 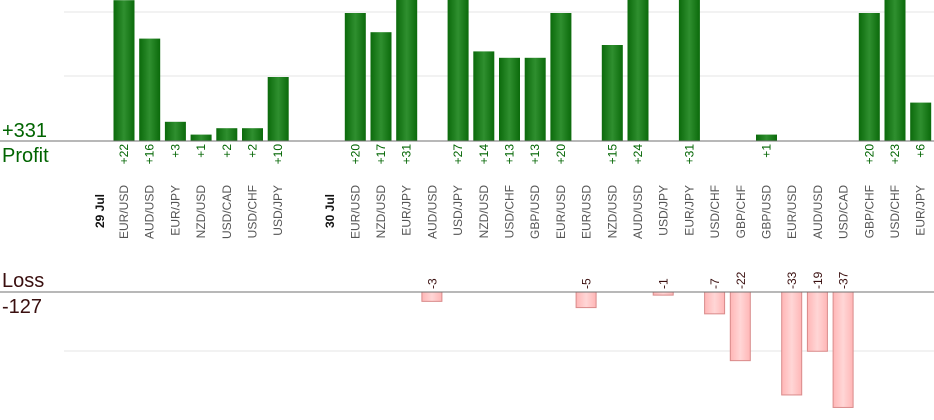 I want to click on date-label: 29 Jul, so click(x=100, y=211).